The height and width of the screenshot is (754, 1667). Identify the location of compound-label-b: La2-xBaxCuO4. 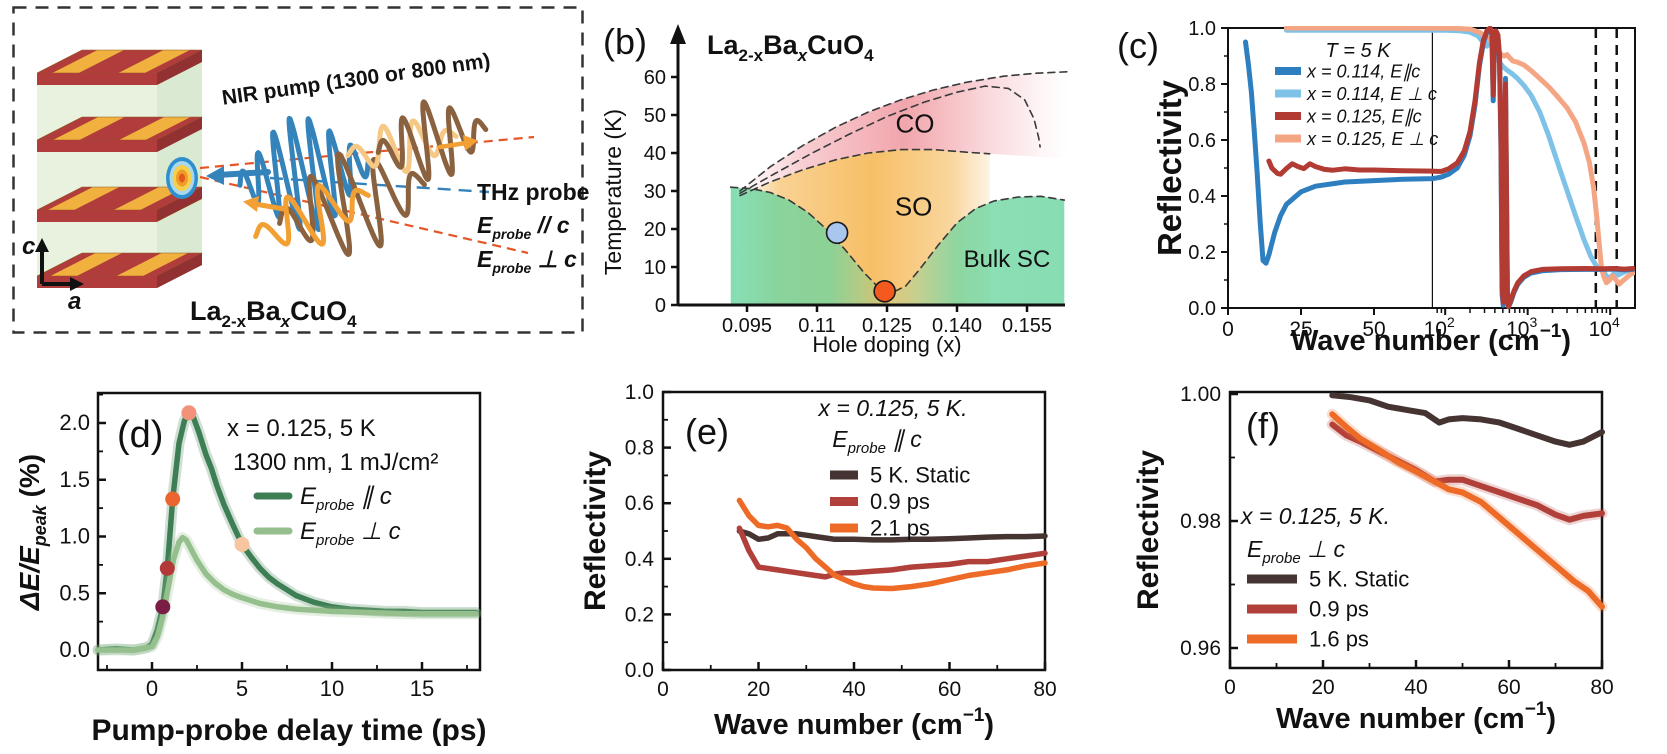
(790, 47).